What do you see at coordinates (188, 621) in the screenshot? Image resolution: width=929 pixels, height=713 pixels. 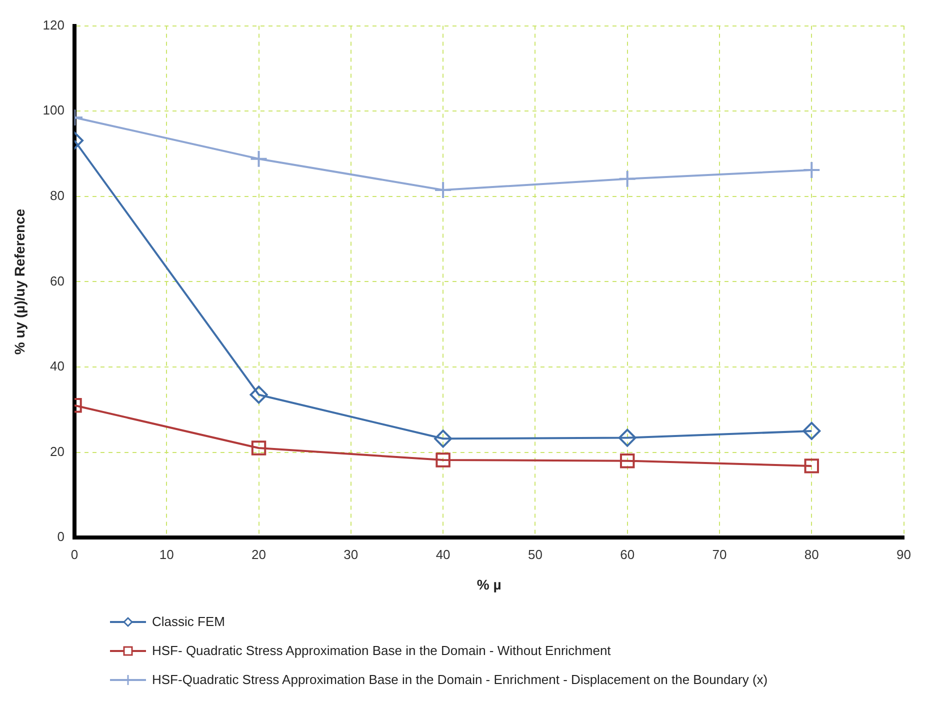 I see `legend-label: Classic FEM` at bounding box center [188, 621].